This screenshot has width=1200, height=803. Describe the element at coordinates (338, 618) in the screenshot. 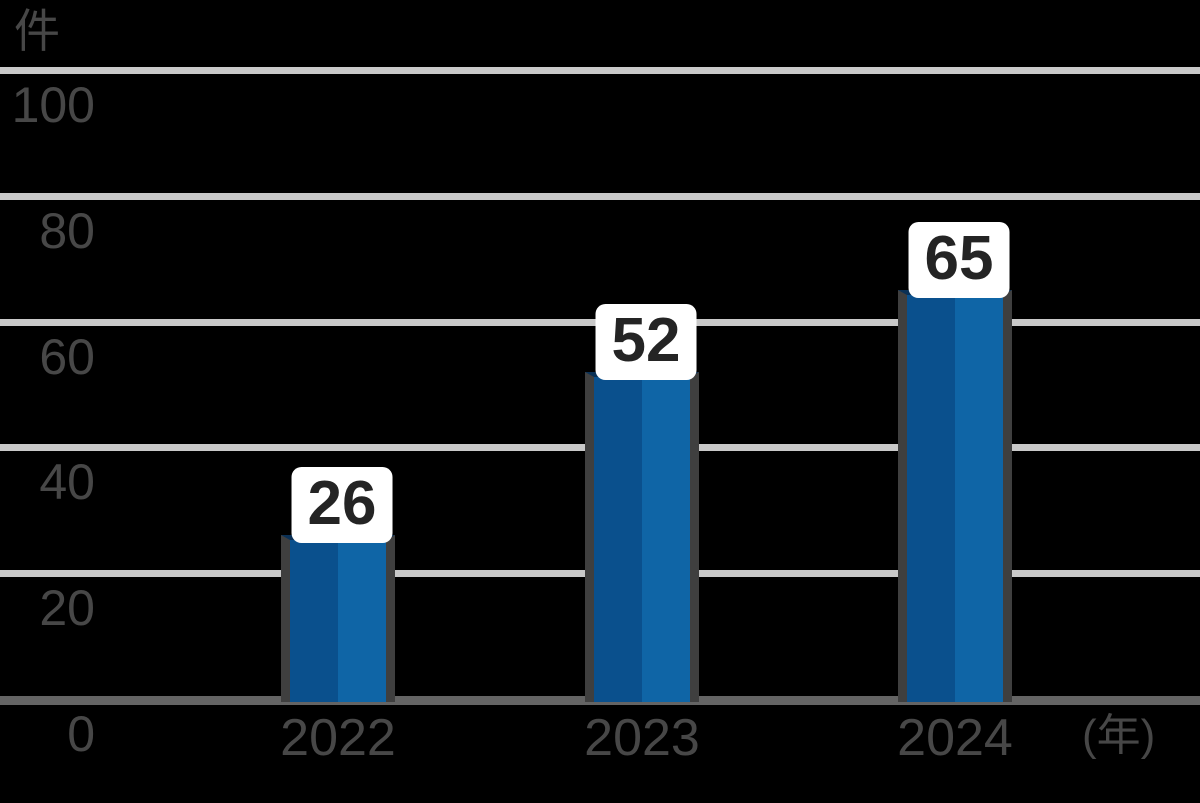

I see `bar-2022` at that location.